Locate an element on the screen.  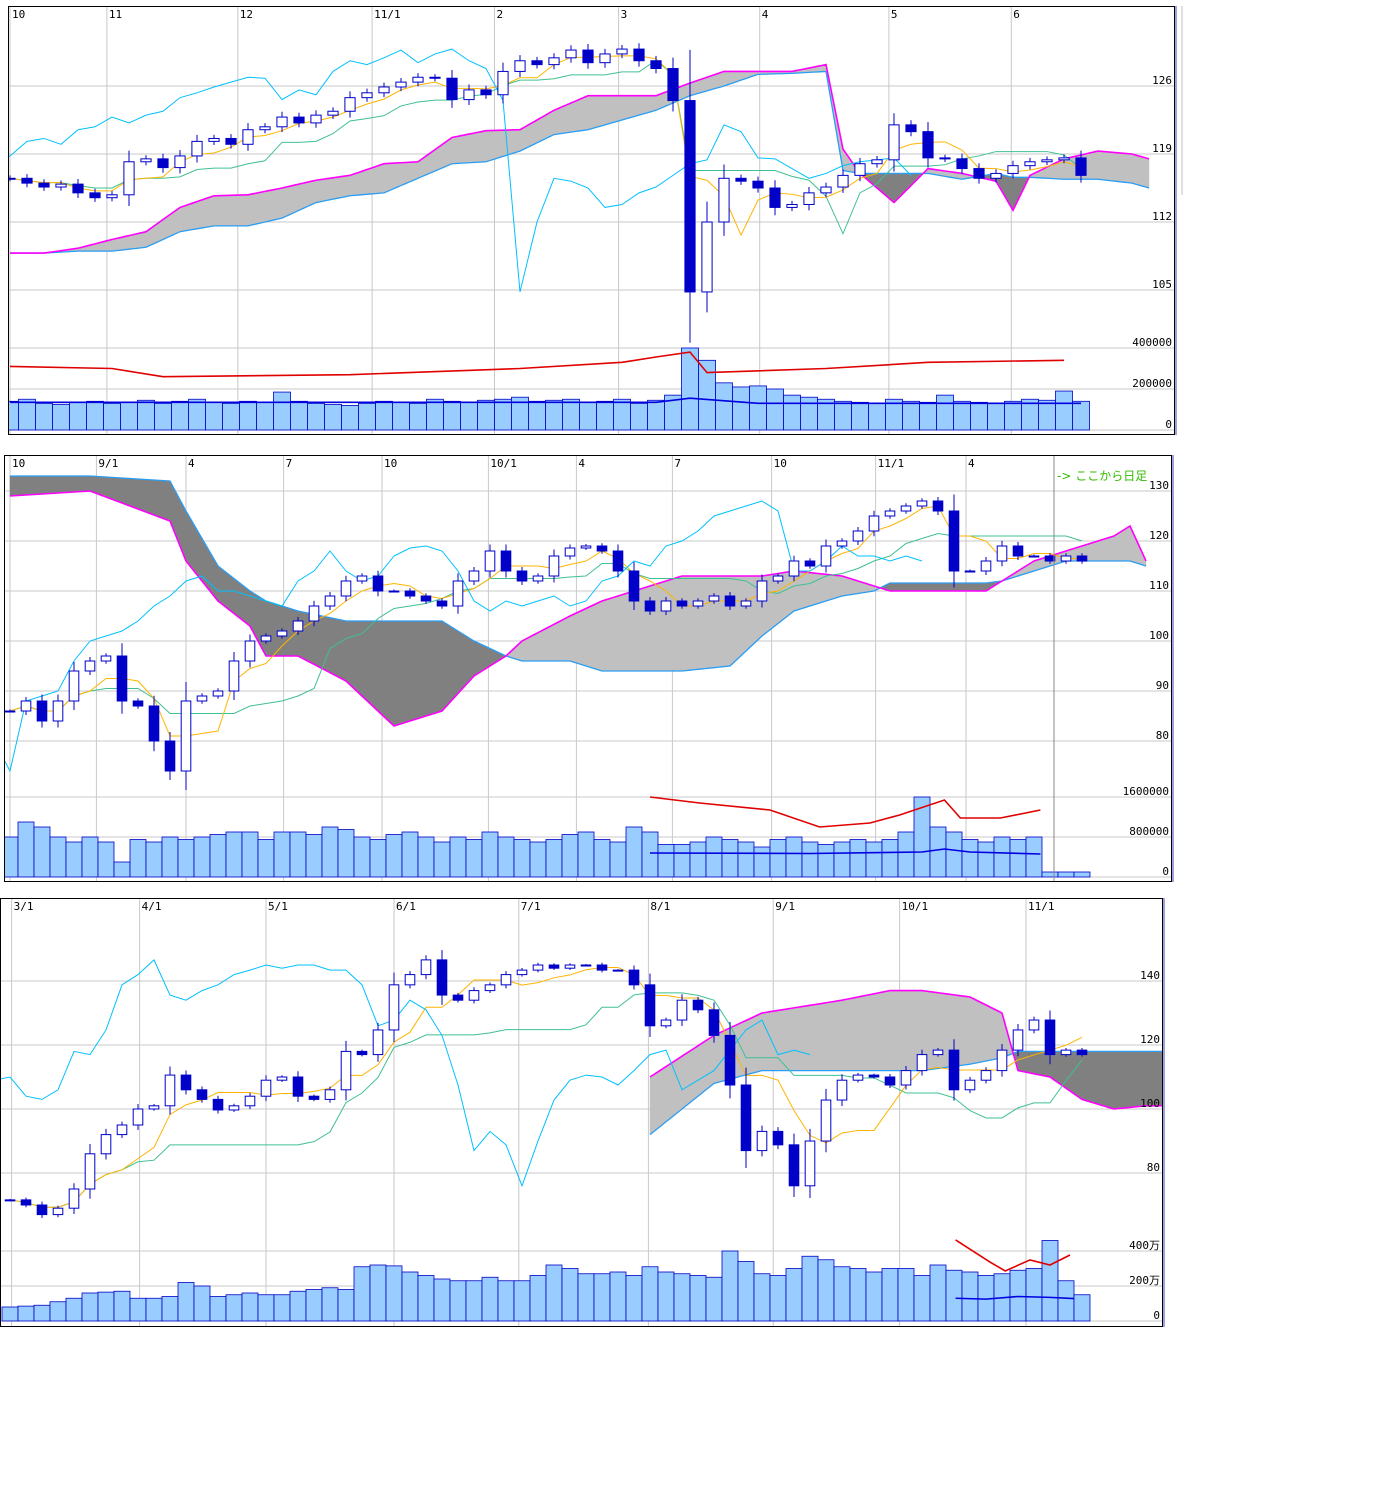
time-axis-label: 7 is located at coordinates (289, 463).